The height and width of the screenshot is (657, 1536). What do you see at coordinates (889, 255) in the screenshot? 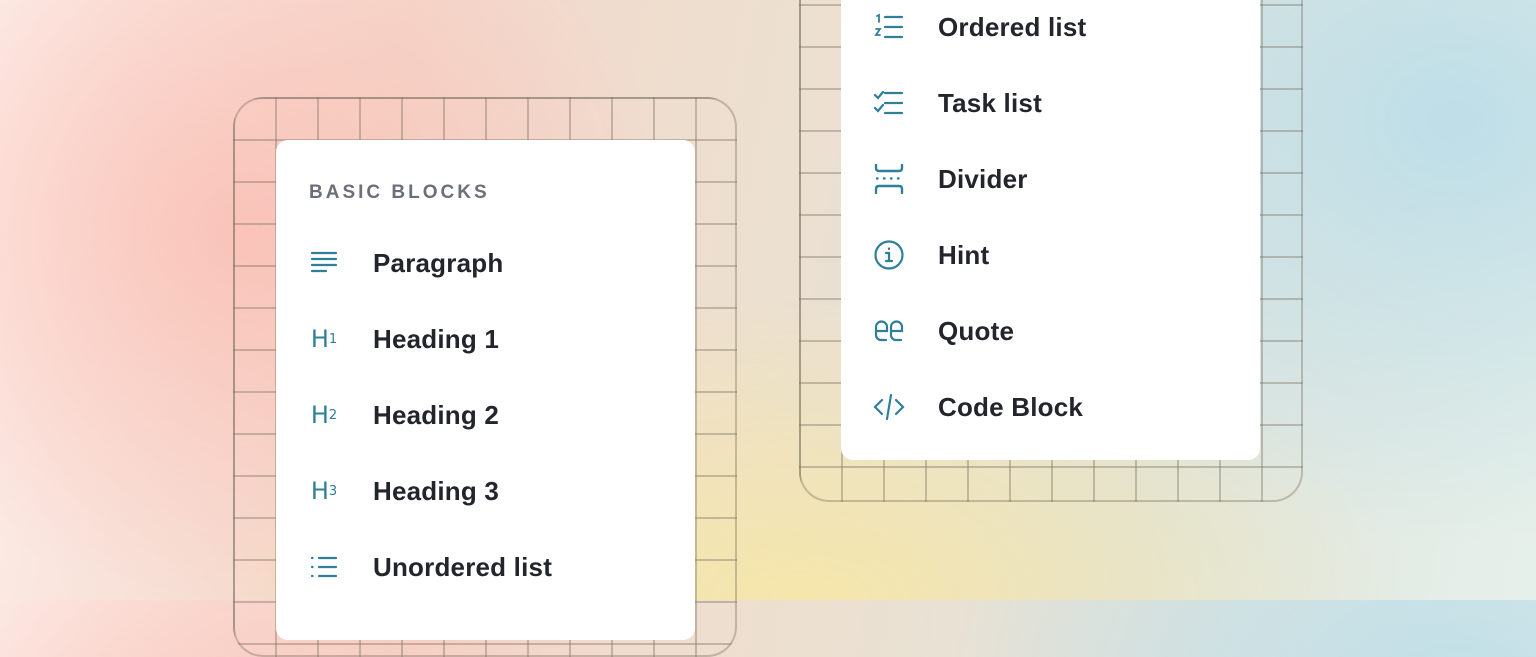
I see `info-icon` at bounding box center [889, 255].